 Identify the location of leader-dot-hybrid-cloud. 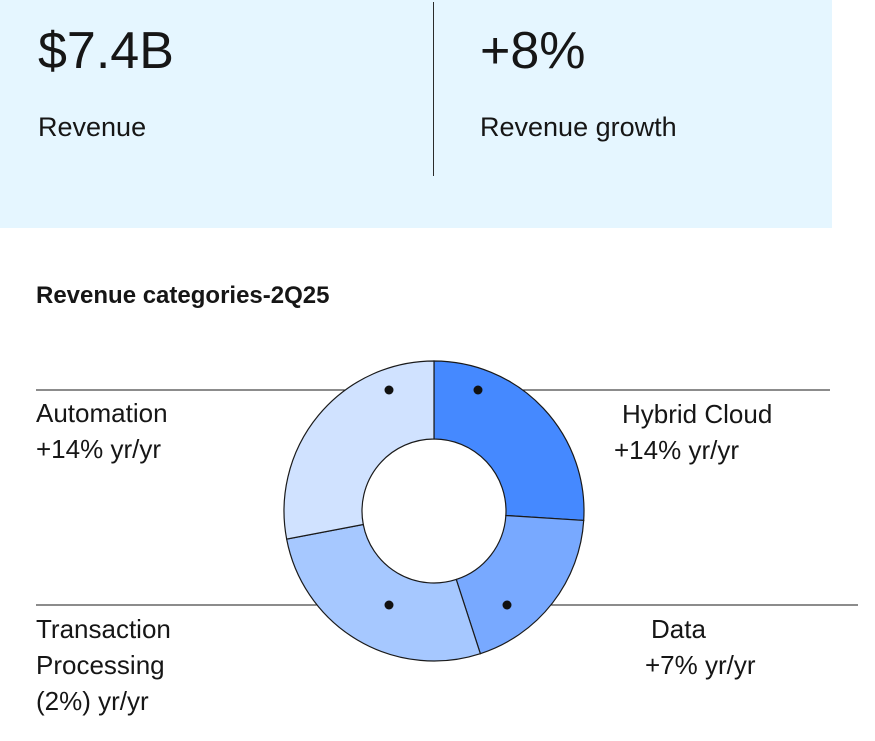
(478, 390).